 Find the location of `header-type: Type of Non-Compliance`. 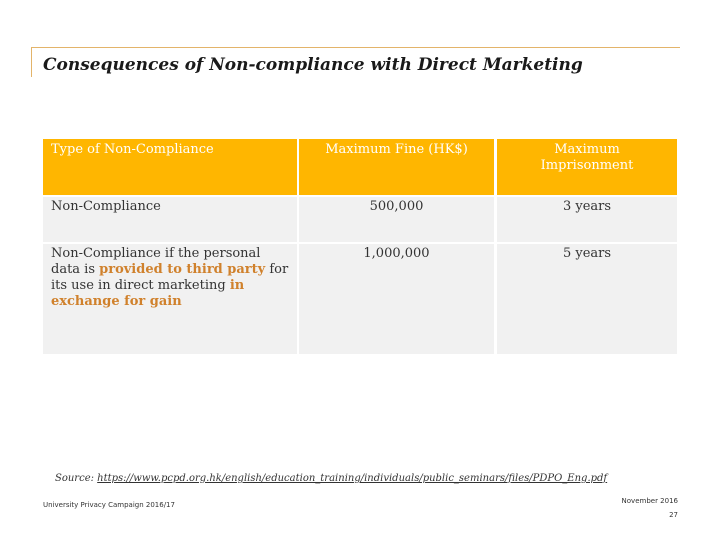

header-type: Type of Non-Compliance is located at coordinates (170, 167).